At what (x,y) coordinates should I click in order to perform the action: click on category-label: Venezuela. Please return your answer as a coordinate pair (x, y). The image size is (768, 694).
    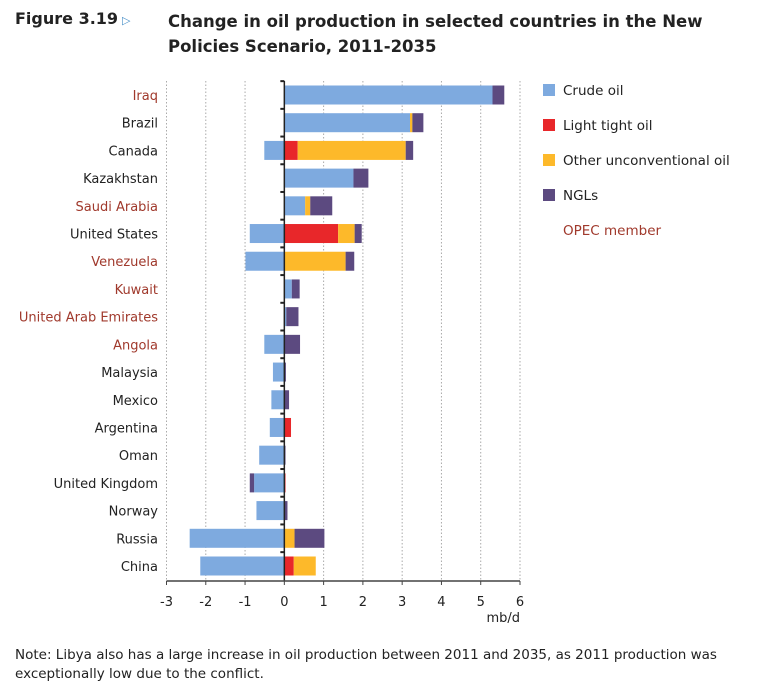
    Looking at the image, I should click on (124, 262).